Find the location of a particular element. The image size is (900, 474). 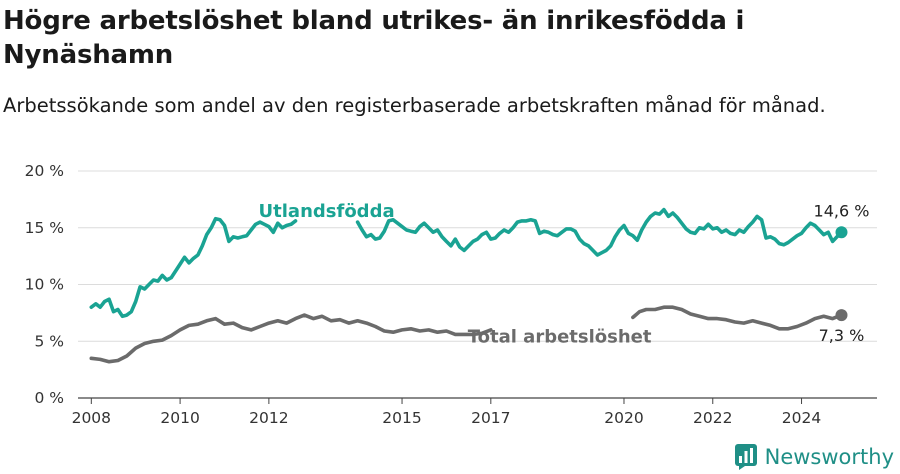

y-axis-ticks: 0 % 5 % 10 % 15 % 20 % is located at coordinates (44, 284).